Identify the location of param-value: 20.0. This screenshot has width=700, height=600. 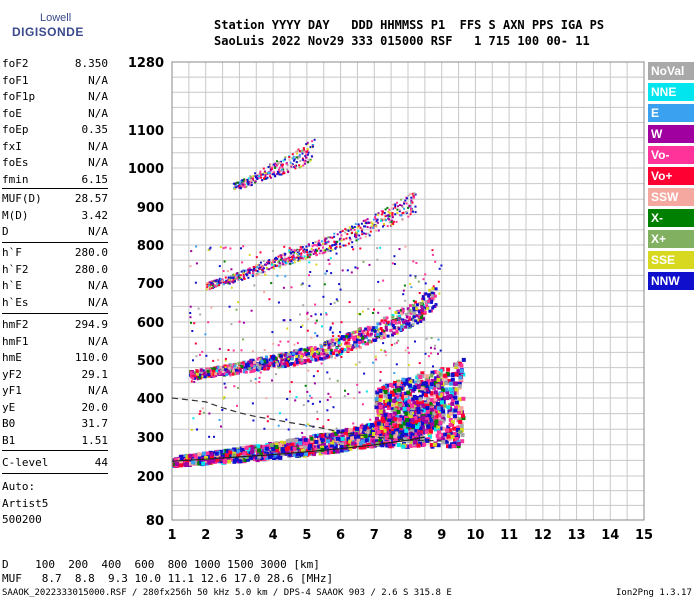
(95, 407).